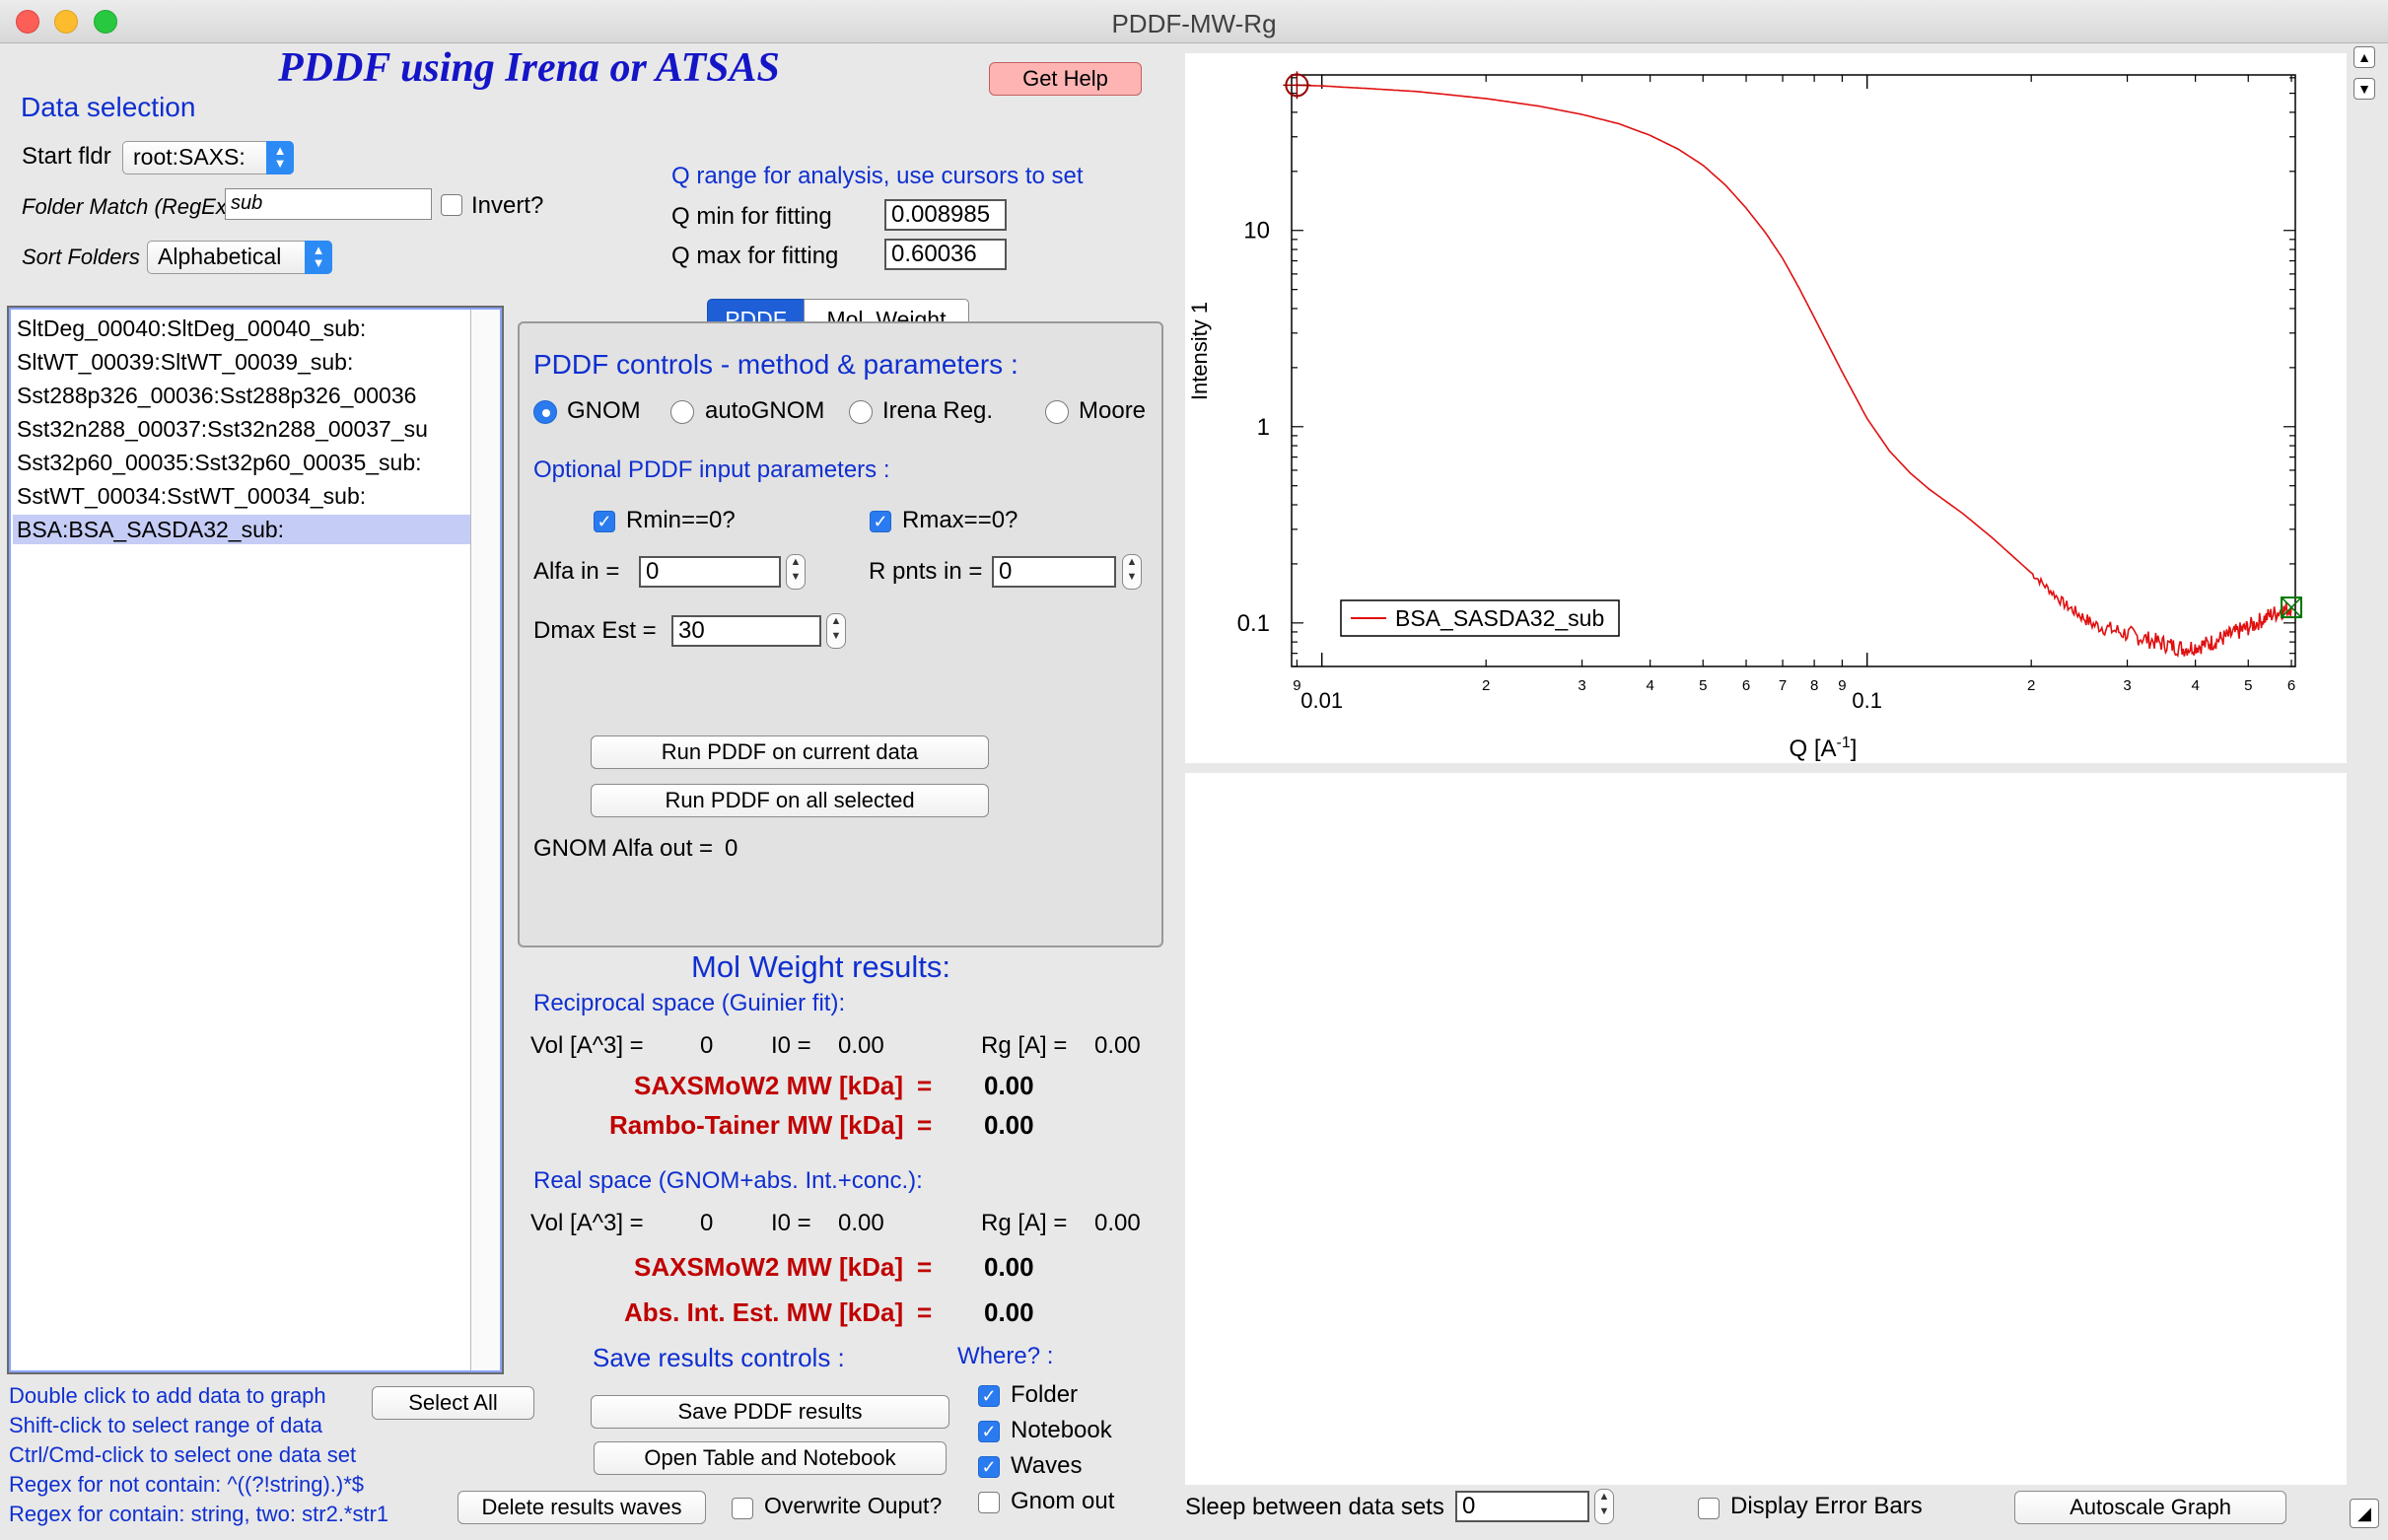 The height and width of the screenshot is (1540, 2388). I want to click on rg2-value: 0.00, so click(1118, 1223).